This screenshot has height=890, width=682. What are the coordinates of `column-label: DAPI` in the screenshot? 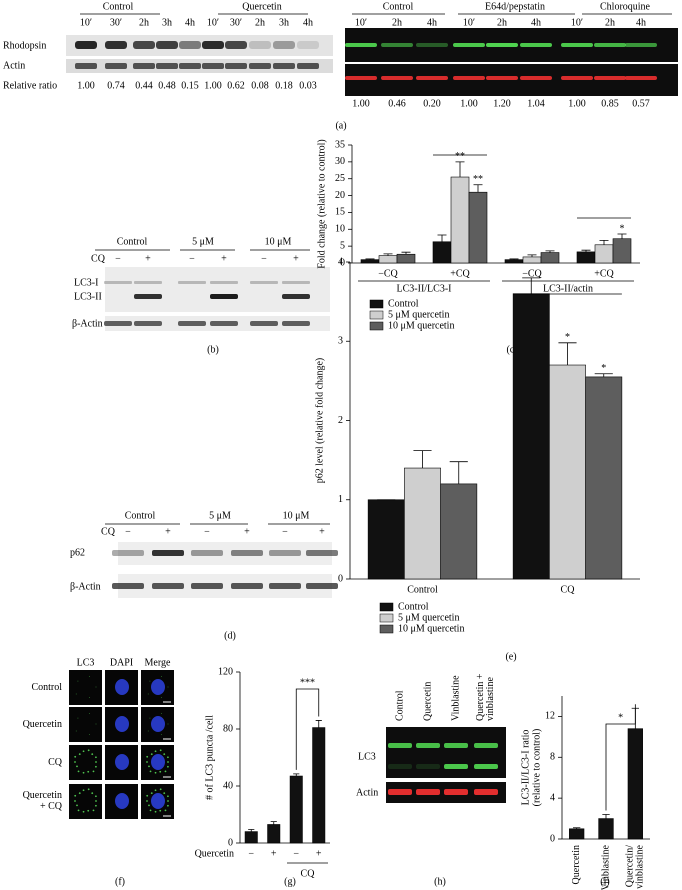 It's located at (121, 662).